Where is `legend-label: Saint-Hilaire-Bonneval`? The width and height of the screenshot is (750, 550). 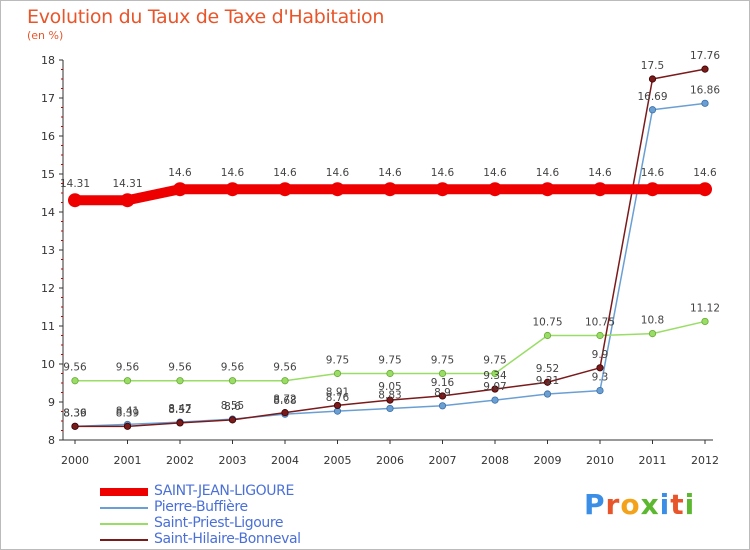
legend-label: Saint-Hilaire-Bonneval is located at coordinates (227, 539).